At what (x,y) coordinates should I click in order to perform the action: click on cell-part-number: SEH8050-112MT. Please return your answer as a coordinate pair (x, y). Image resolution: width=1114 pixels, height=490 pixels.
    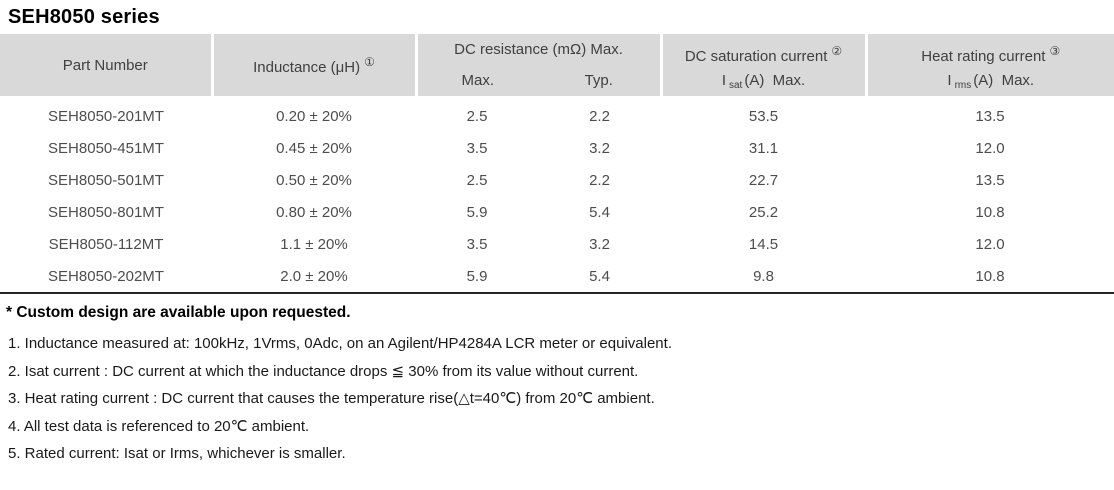
    Looking at the image, I should click on (106, 244).